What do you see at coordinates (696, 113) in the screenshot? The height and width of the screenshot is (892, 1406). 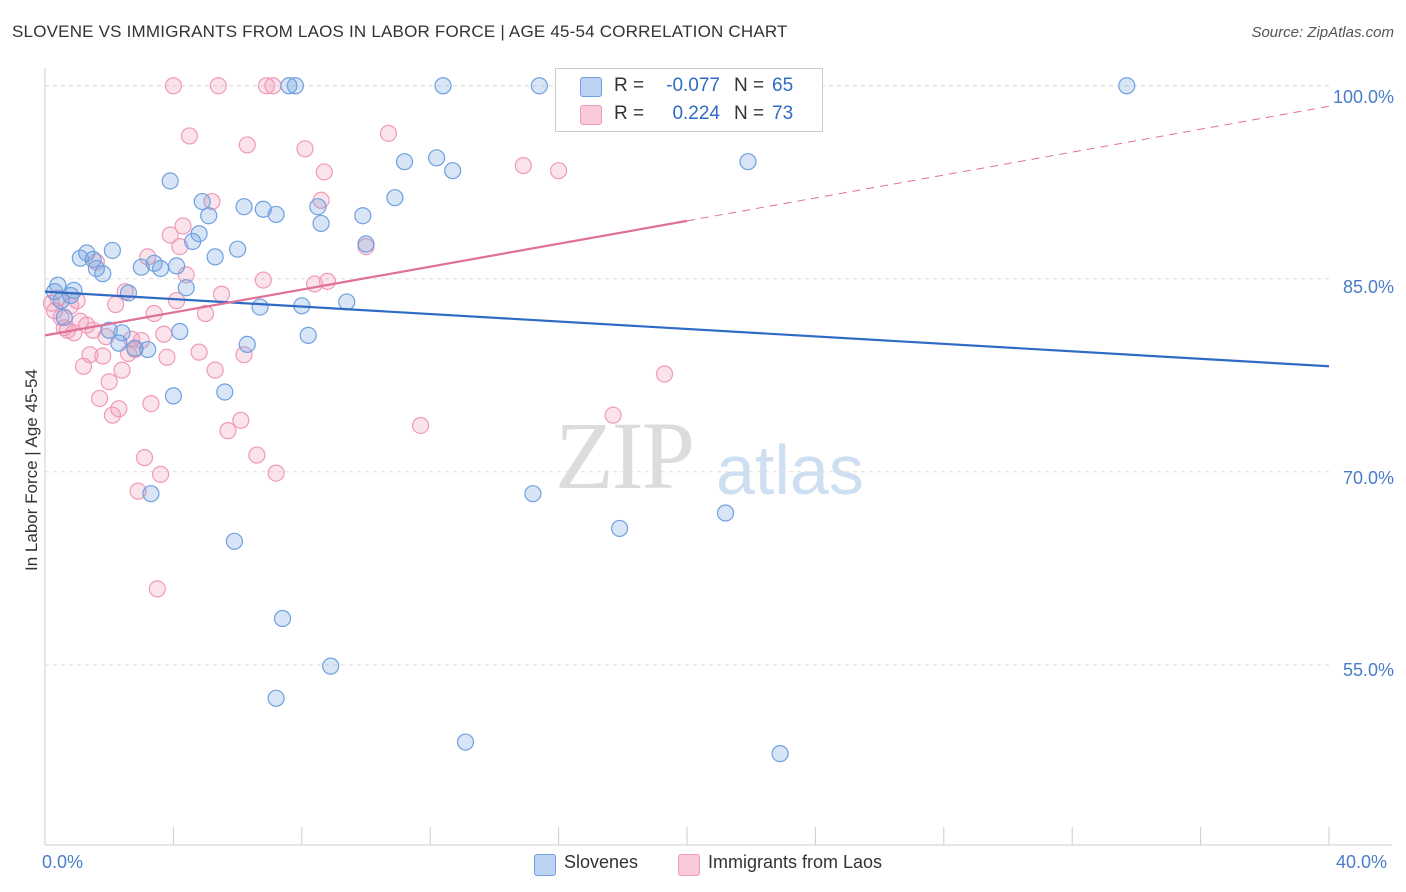 I see `legend-r-value: 0.224` at bounding box center [696, 113].